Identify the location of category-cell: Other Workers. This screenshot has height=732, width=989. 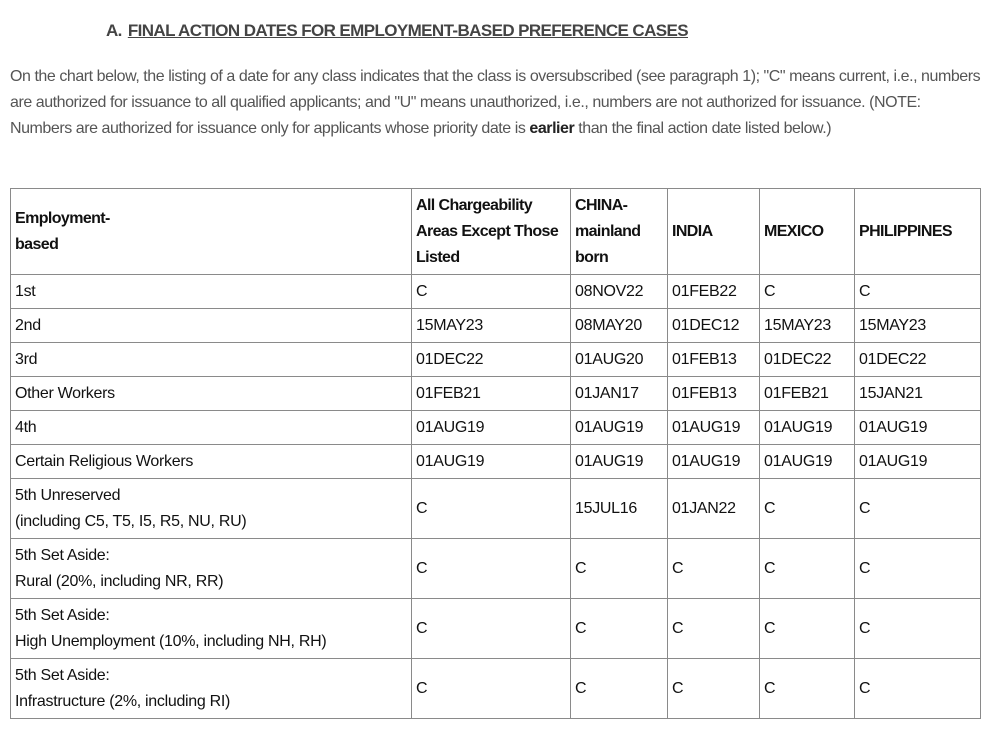
(211, 393).